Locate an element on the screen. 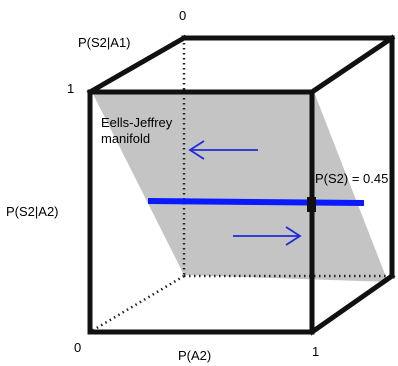 This screenshot has height=366, width=398. p-s2-line is located at coordinates (256, 202).